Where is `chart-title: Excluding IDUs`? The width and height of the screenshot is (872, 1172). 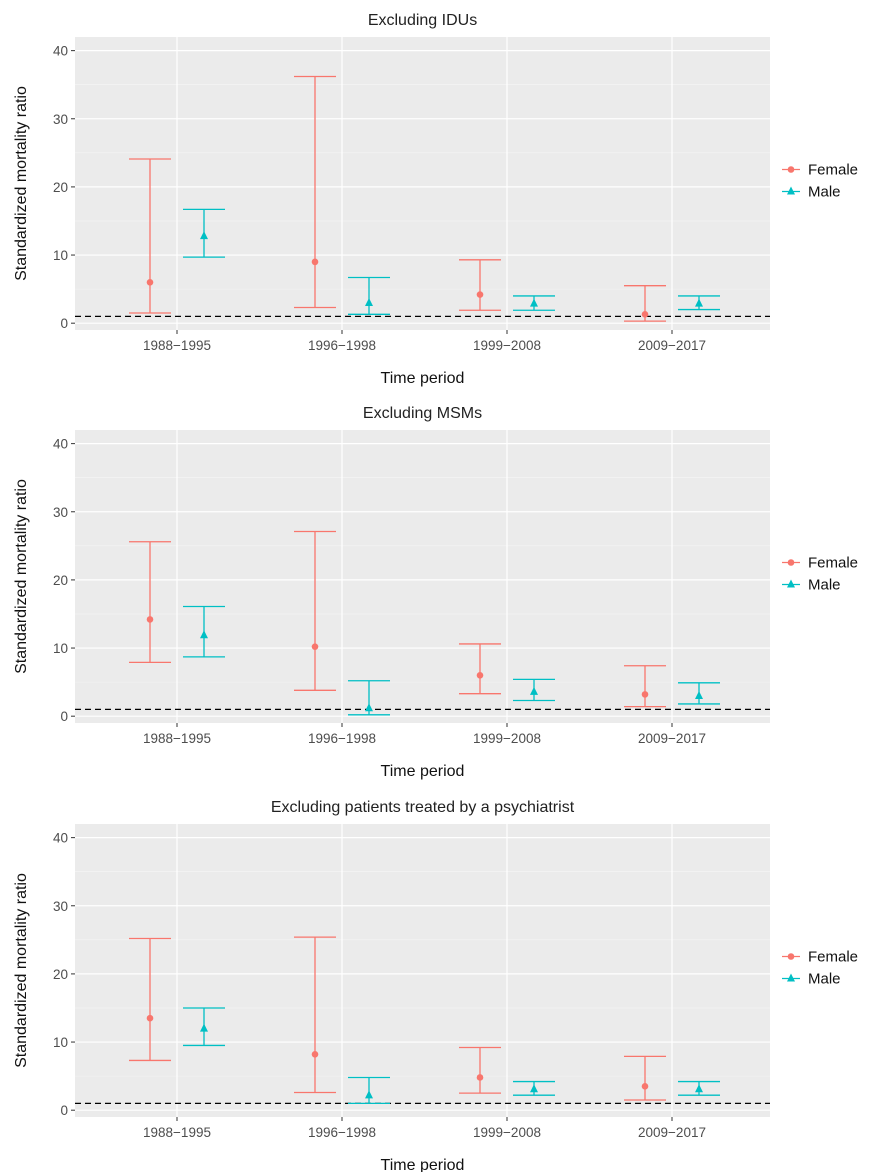 chart-title: Excluding IDUs is located at coordinates (422, 20).